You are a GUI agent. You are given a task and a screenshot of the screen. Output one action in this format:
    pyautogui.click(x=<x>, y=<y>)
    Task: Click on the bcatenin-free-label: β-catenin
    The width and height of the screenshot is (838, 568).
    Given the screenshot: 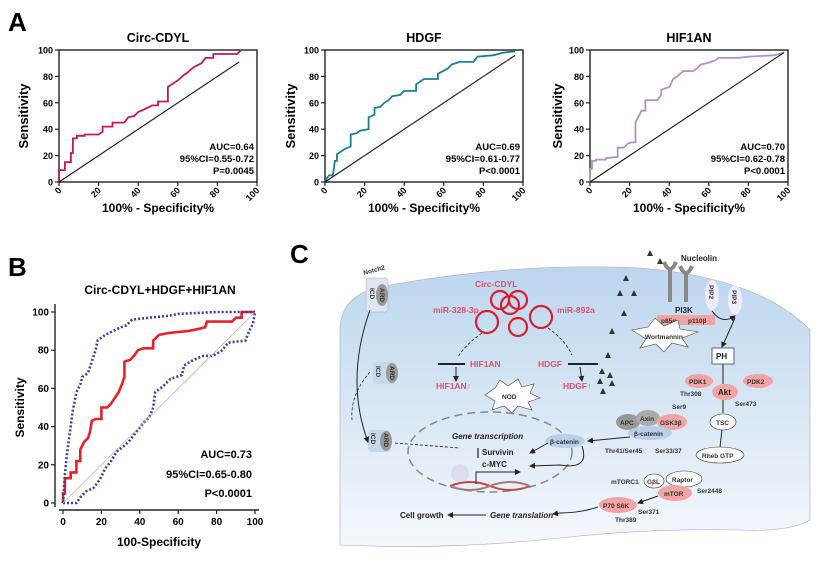 What is the action you would take?
    pyautogui.click(x=564, y=442)
    